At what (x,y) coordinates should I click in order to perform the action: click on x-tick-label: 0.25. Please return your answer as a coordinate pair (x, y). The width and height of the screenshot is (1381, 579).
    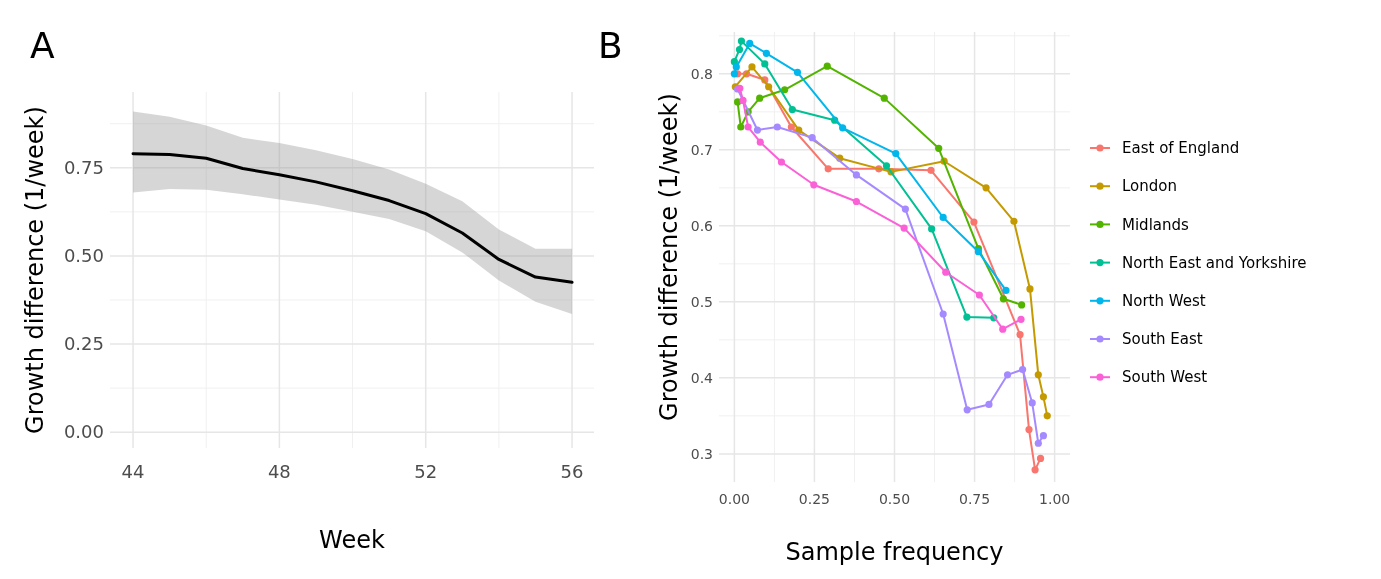
    Looking at the image, I should click on (814, 499).